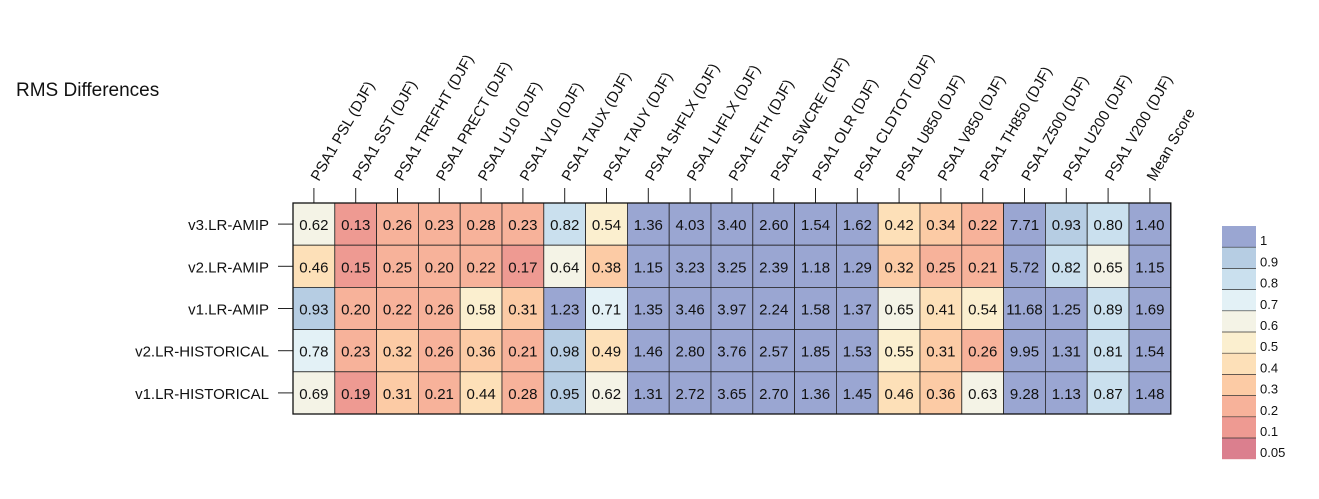 The height and width of the screenshot is (499, 1319). I want to click on cell-value-label: 0.69, so click(313, 394).